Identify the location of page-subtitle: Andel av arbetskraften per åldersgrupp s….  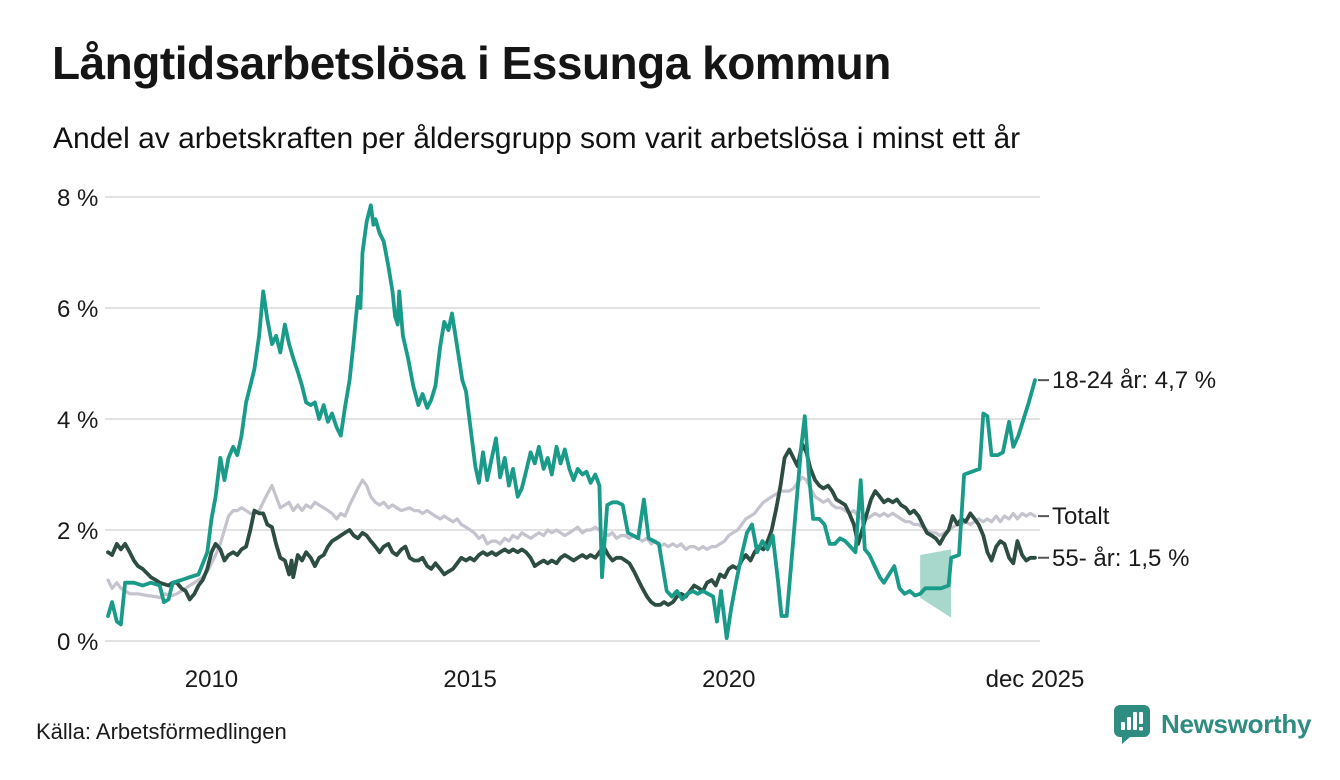
(537, 138).